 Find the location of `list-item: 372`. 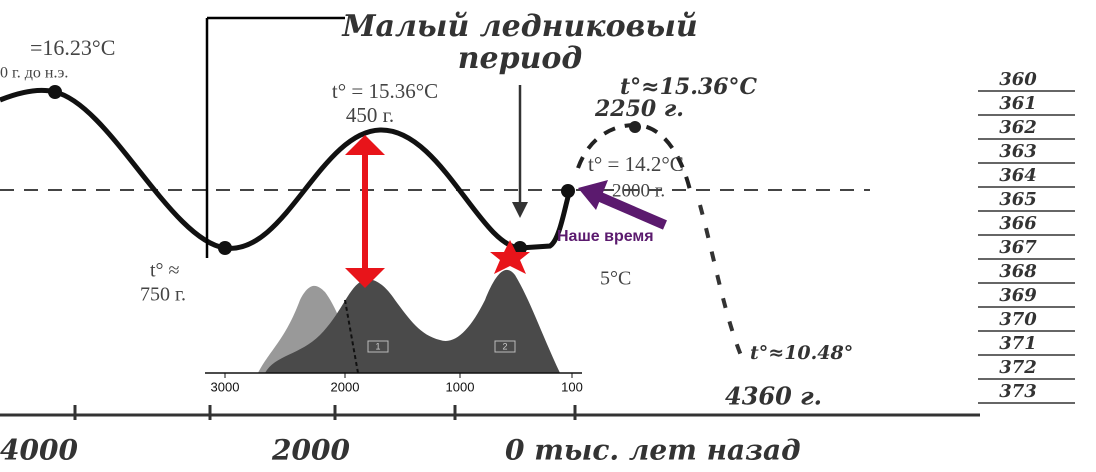

list-item: 372 is located at coordinates (1018, 367).